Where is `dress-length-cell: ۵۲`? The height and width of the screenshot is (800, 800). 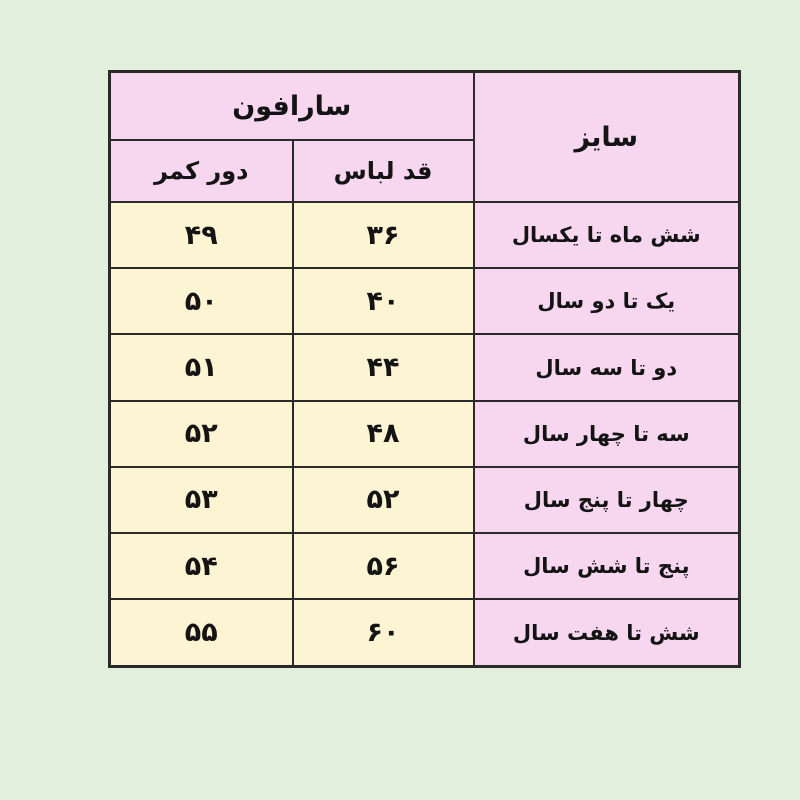
dress-length-cell: ۵۲ is located at coordinates (383, 500).